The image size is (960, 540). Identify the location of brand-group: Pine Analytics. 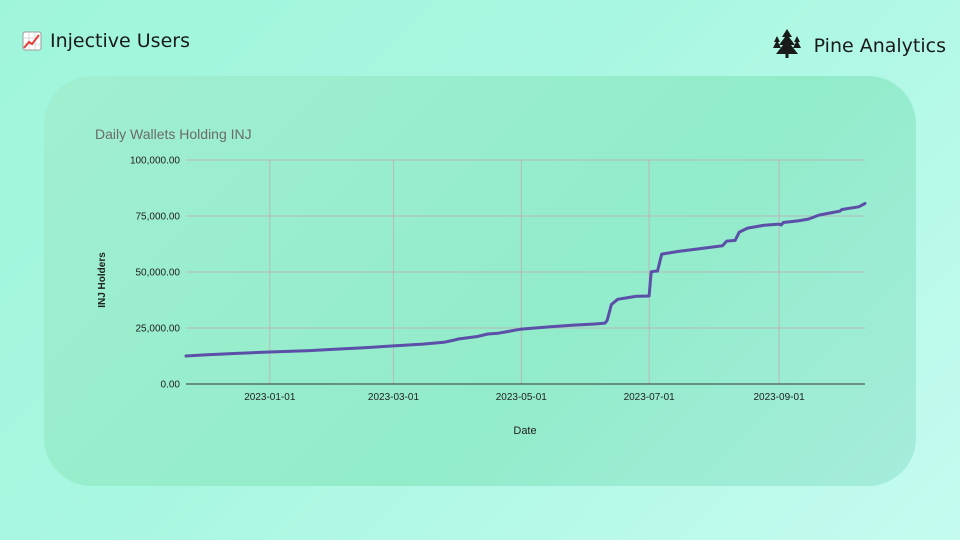
(858, 45).